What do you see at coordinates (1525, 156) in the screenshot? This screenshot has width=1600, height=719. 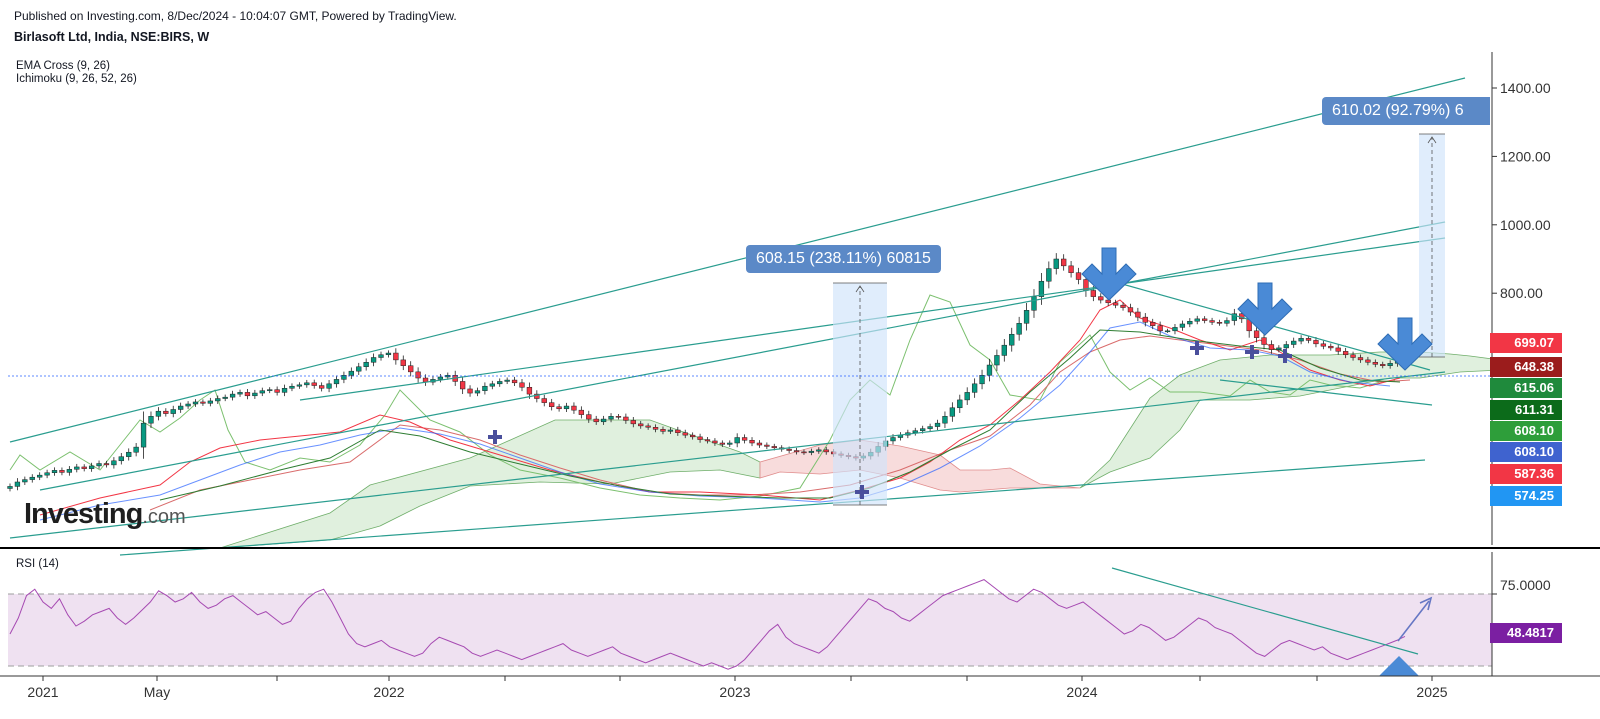 I see `price-tick-label: 1200.00` at bounding box center [1525, 156].